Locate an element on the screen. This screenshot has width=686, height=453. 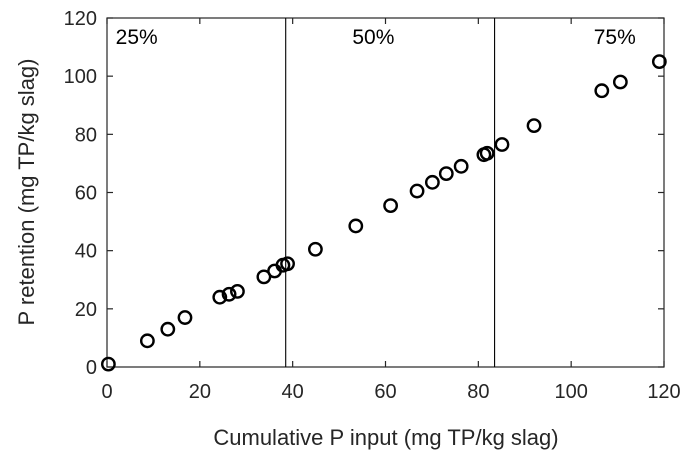
x-tick-label: 80 is located at coordinates (478, 392).